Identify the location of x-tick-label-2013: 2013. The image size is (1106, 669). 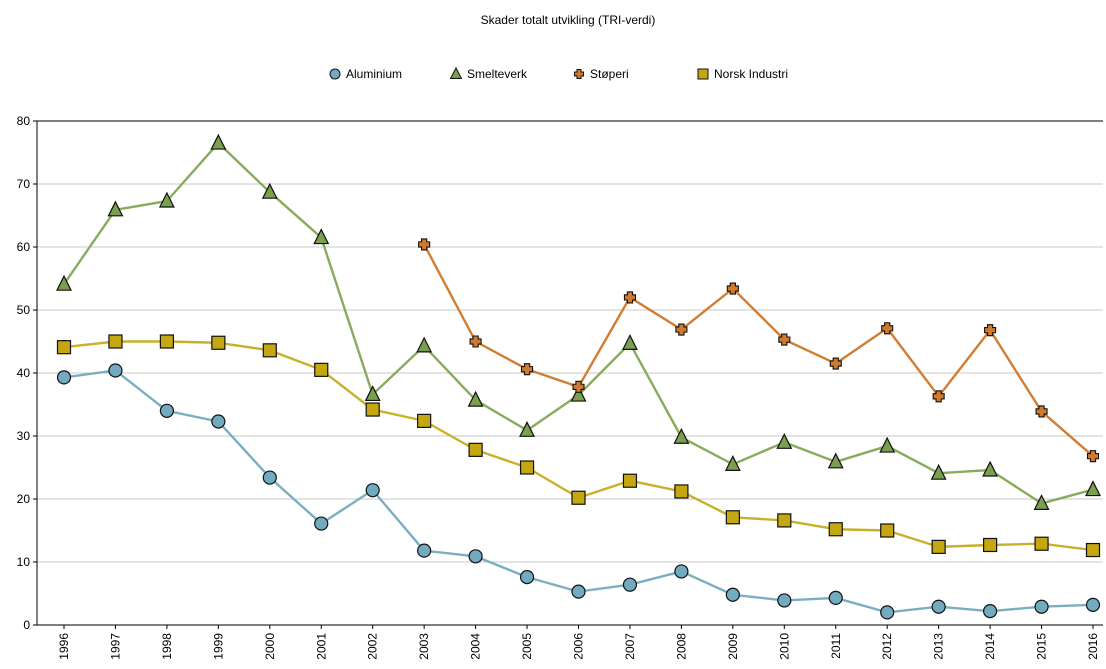
(939, 646).